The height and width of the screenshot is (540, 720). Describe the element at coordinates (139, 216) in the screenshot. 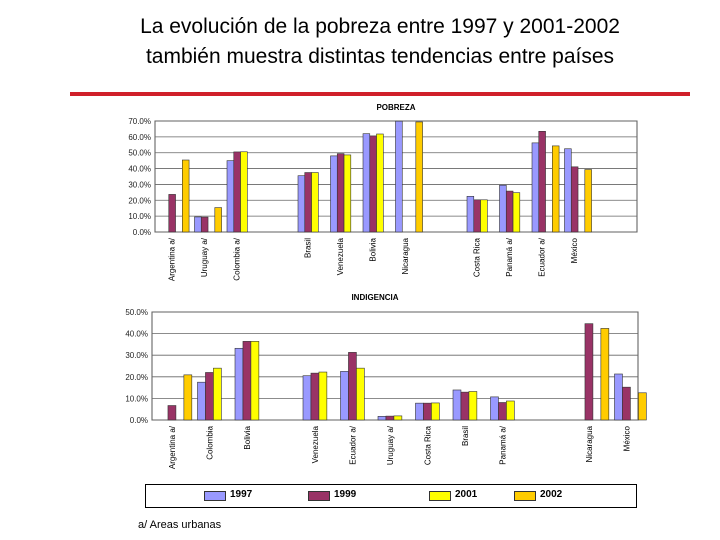

I see `y-tick-label: 10.0%` at that location.